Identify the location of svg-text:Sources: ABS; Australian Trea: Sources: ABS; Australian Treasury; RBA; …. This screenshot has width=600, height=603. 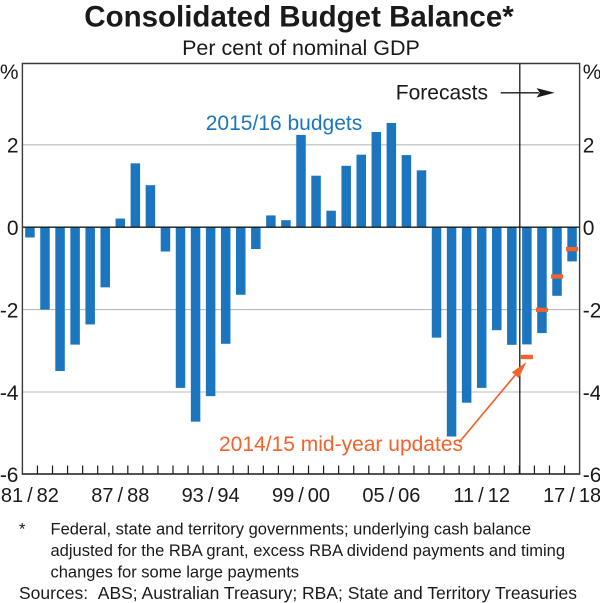
(298, 593).